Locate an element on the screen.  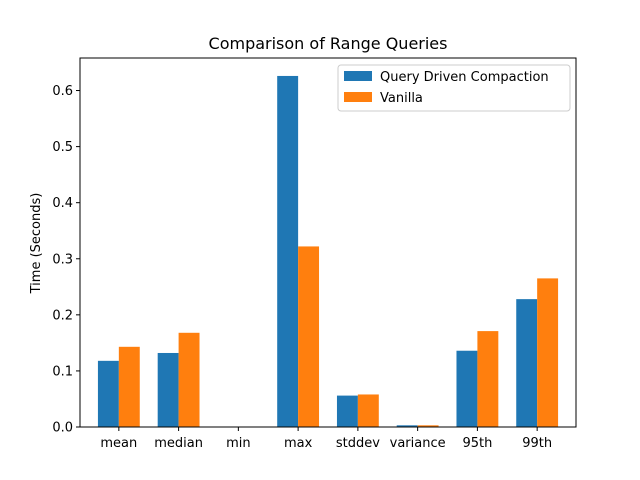
y-axis-label: Time (Seconds) is located at coordinates (36, 244).